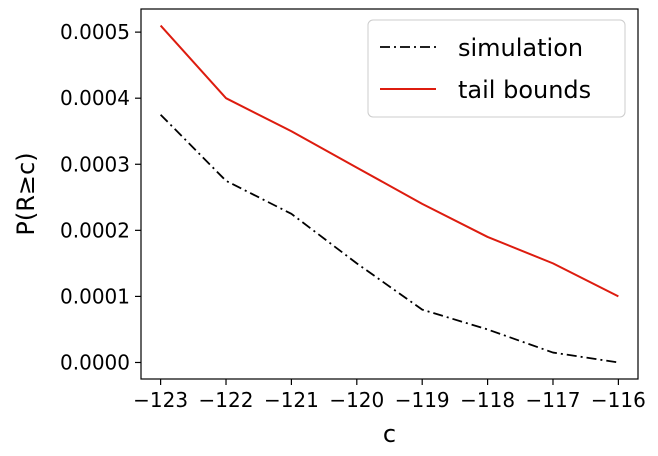 Image resolution: width=658 pixels, height=456 pixels. What do you see at coordinates (160, 400) in the screenshot?
I see `x-tick-label: −123` at bounding box center [160, 400].